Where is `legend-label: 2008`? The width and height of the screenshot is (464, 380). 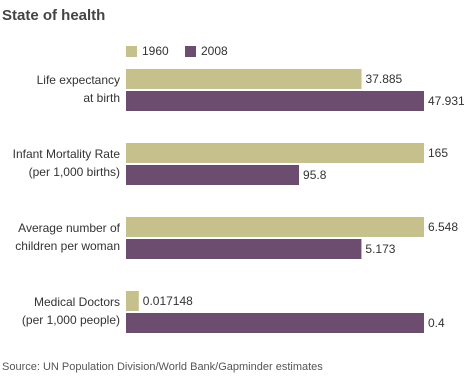
legend-label: 2008 is located at coordinates (214, 51).